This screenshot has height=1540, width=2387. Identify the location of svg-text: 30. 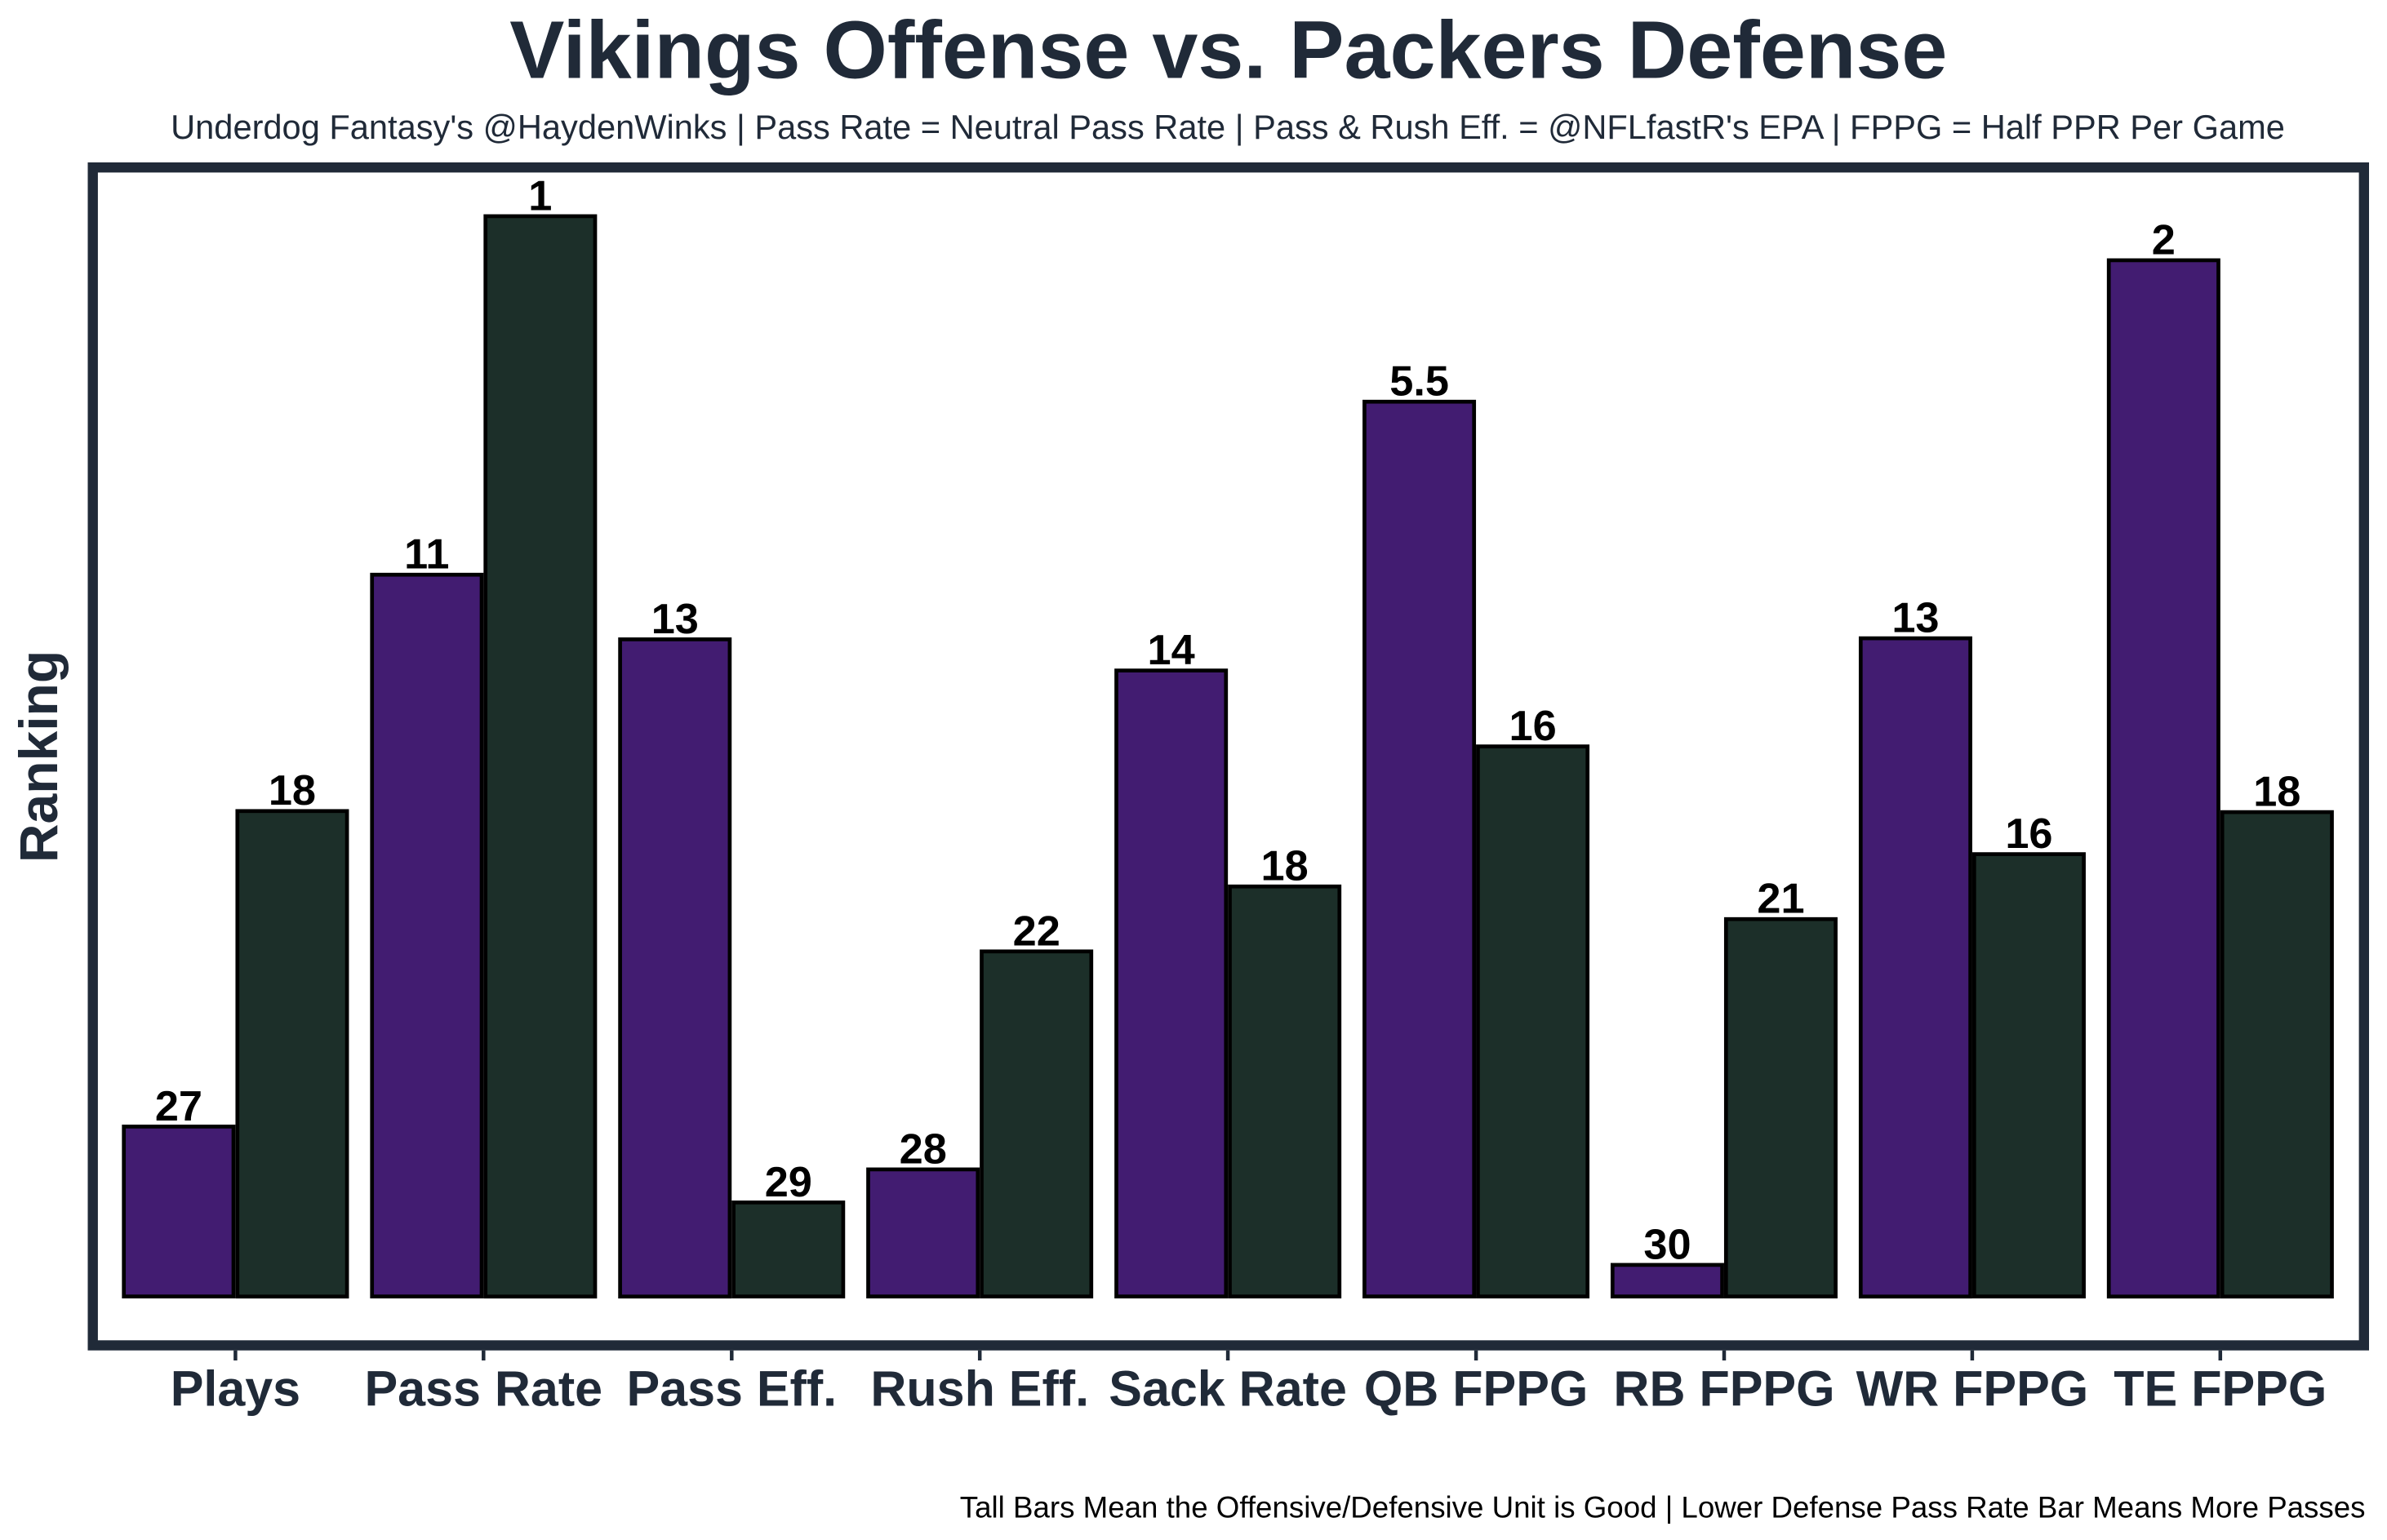
(1667, 1244).